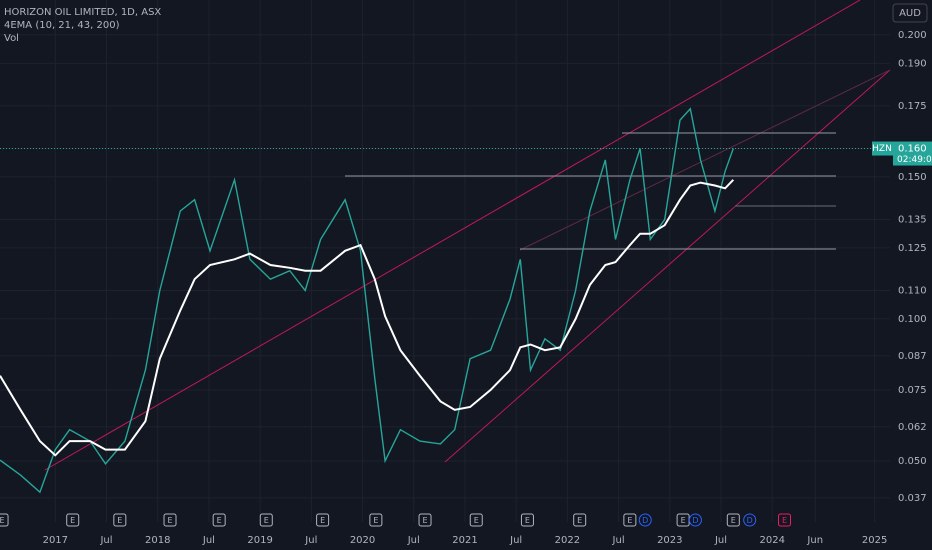 The image size is (932, 550). Describe the element at coordinates (705, 160) in the screenshot. I see `trend-line` at that location.